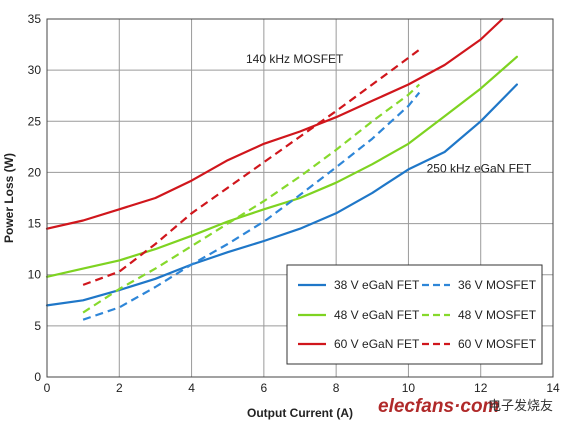 Image resolution: width=582 pixels, height=425 pixels. What do you see at coordinates (481, 388) in the screenshot?
I see `x-tick-label: 12` at bounding box center [481, 388].